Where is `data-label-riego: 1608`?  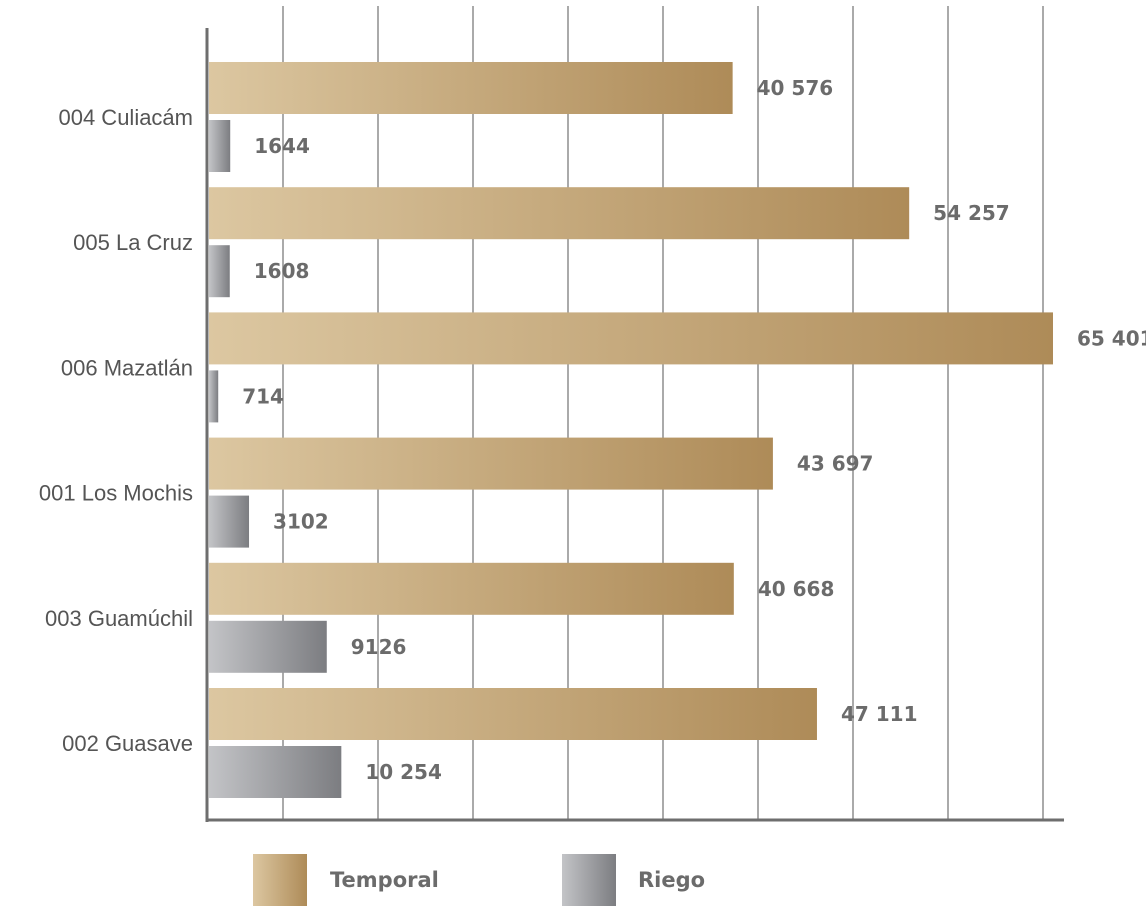 data-label-riego: 1608 is located at coordinates (282, 271).